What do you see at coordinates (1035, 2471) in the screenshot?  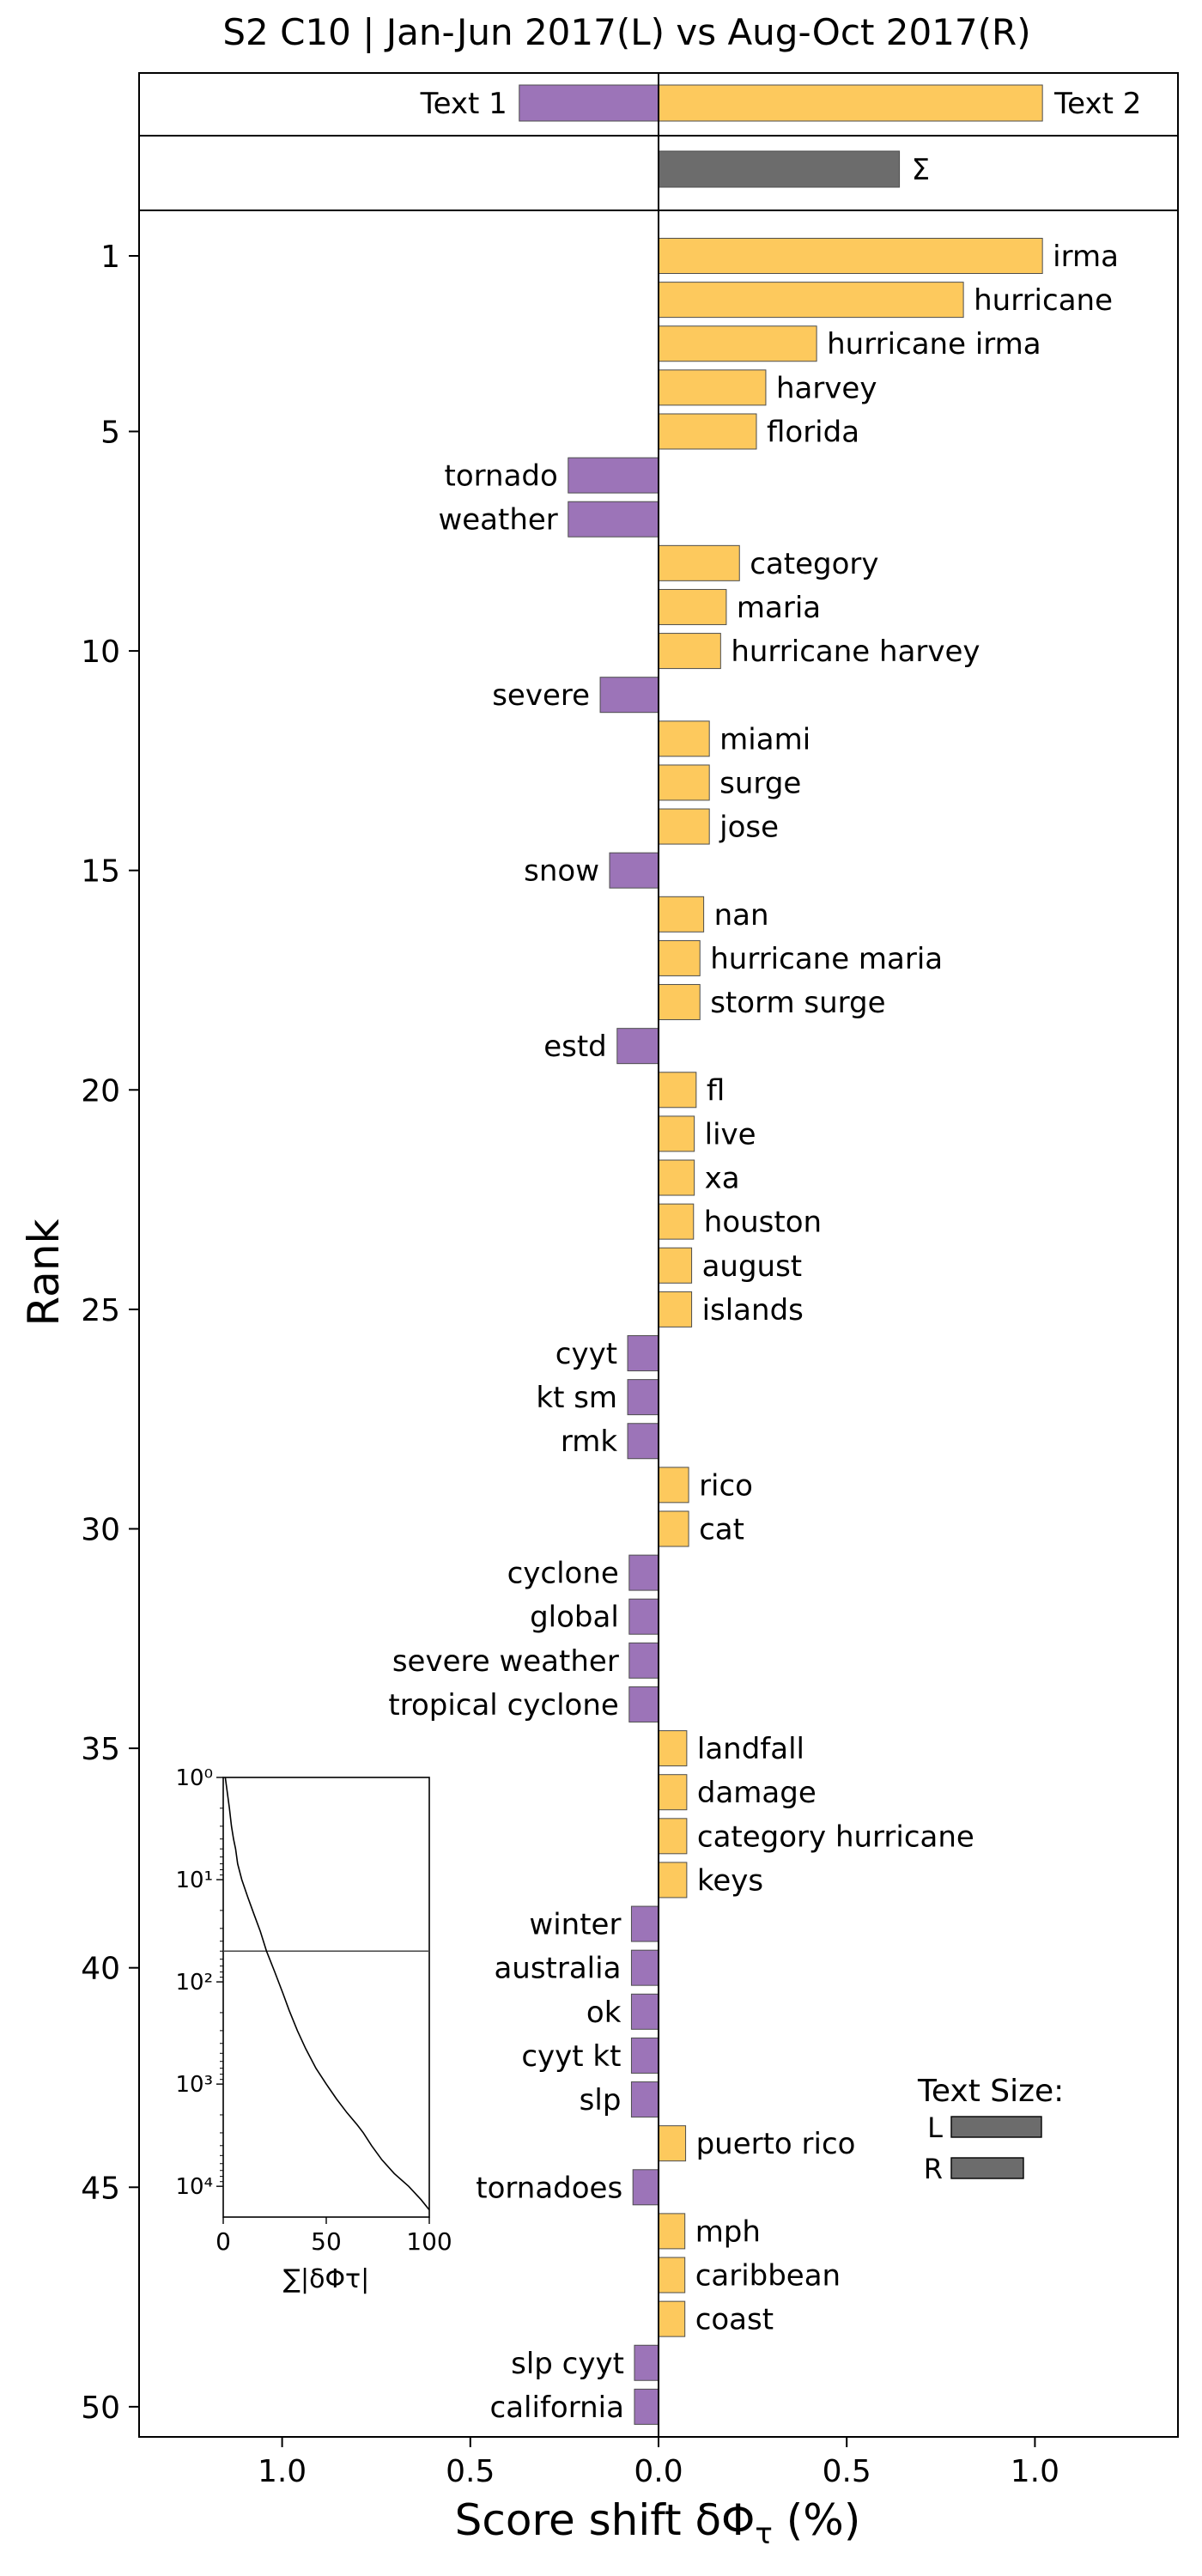 I see `x-tick-label-4: 1.0` at bounding box center [1035, 2471].